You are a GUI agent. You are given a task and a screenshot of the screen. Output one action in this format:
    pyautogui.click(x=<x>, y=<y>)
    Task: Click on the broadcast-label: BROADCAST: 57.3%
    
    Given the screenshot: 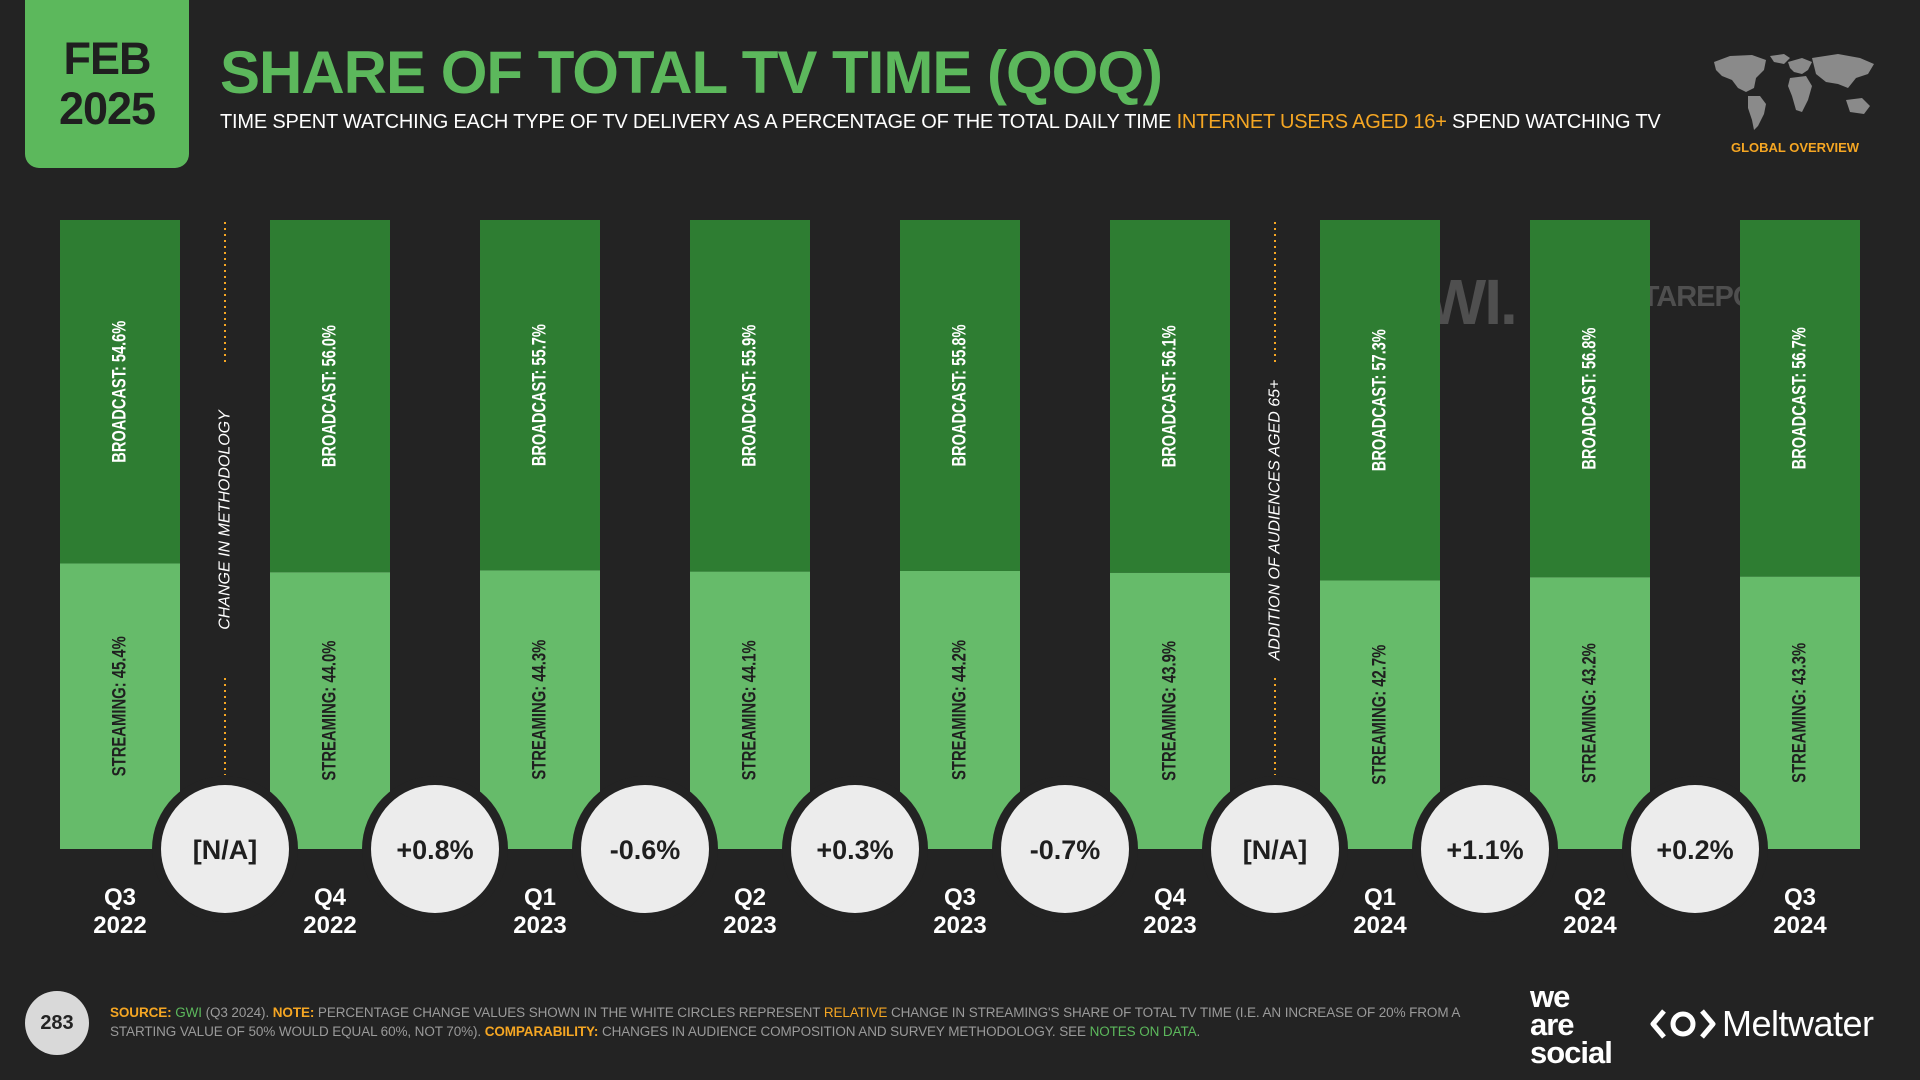 What is the action you would take?
    pyautogui.click(x=1380, y=400)
    